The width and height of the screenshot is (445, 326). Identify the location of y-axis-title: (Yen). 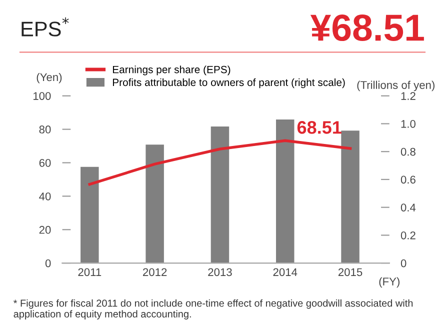
(49, 78).